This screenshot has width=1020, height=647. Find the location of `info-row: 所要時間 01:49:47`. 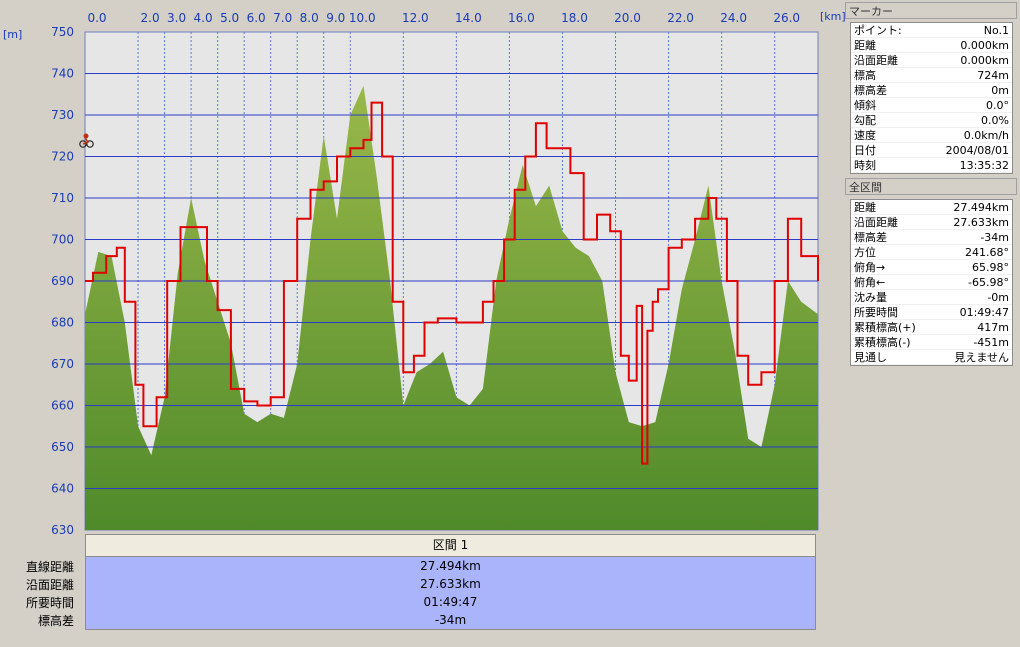

info-row: 所要時間 01:49:47 is located at coordinates (931, 312).